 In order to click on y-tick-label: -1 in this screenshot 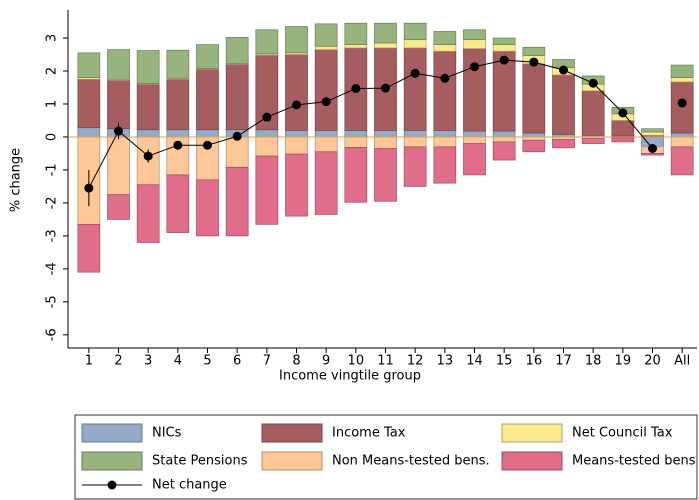, I will do `click(52, 169)`.